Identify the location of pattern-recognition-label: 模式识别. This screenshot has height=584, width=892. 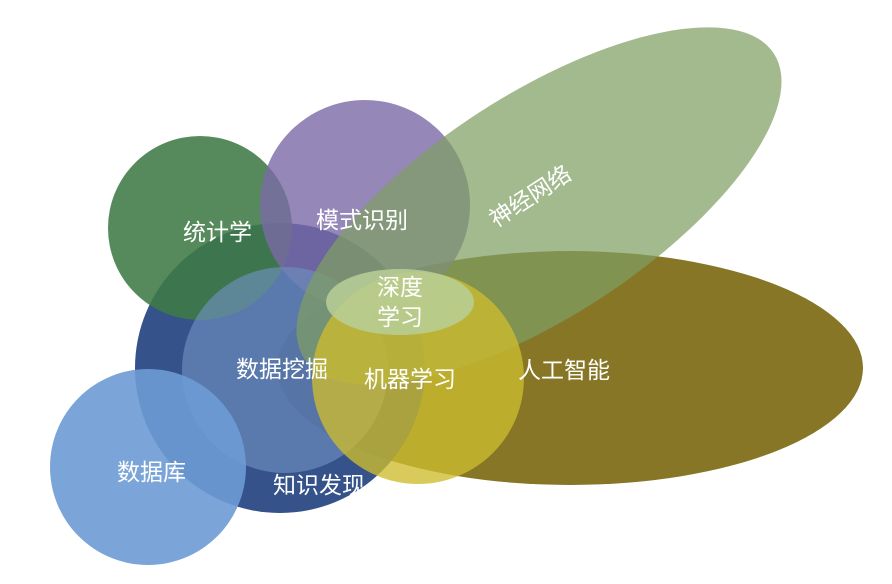
(362, 221).